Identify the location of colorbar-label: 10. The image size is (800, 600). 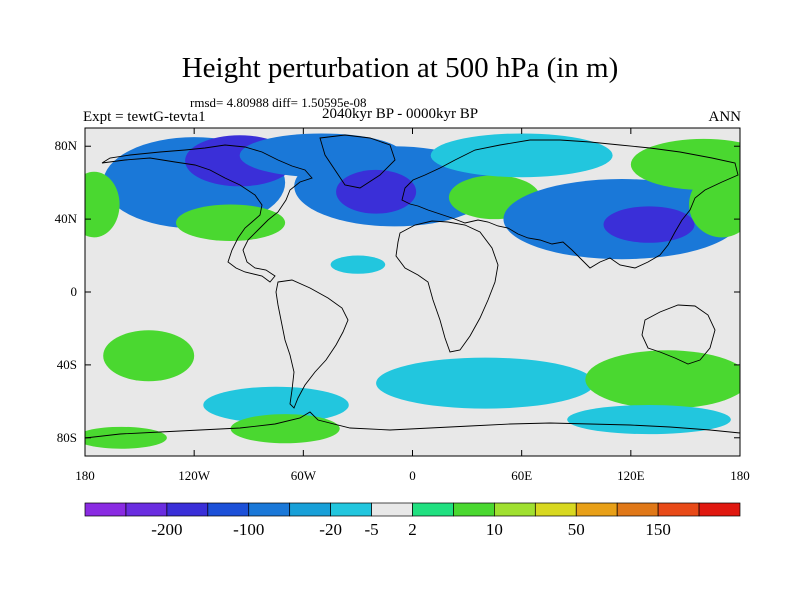
(494, 529).